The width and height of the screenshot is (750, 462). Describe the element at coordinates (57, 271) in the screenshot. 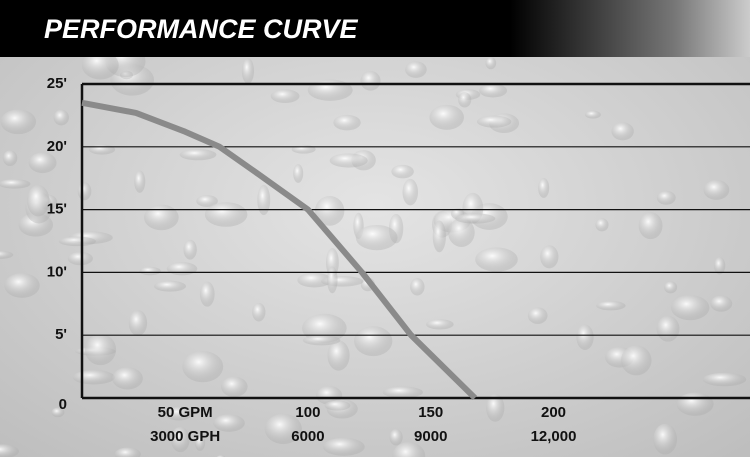

I see `y-tick-label: 10'` at that location.